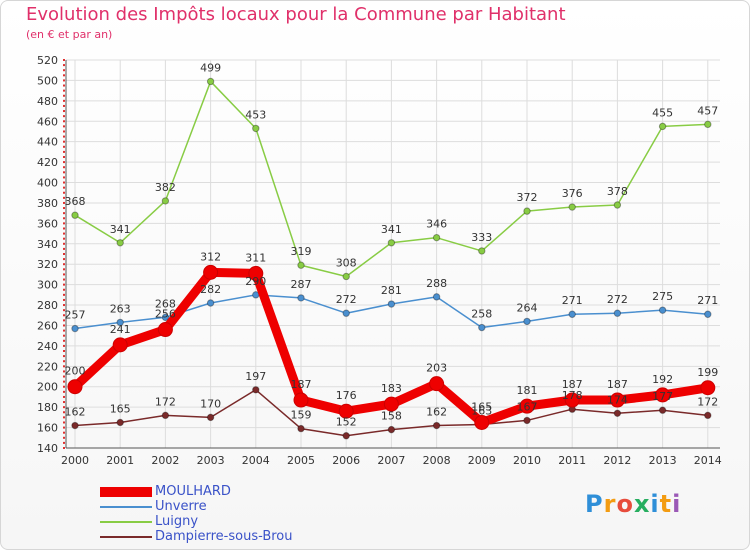 The height and width of the screenshot is (550, 750). I want to click on legend-swatch-dampierre, so click(126, 537).